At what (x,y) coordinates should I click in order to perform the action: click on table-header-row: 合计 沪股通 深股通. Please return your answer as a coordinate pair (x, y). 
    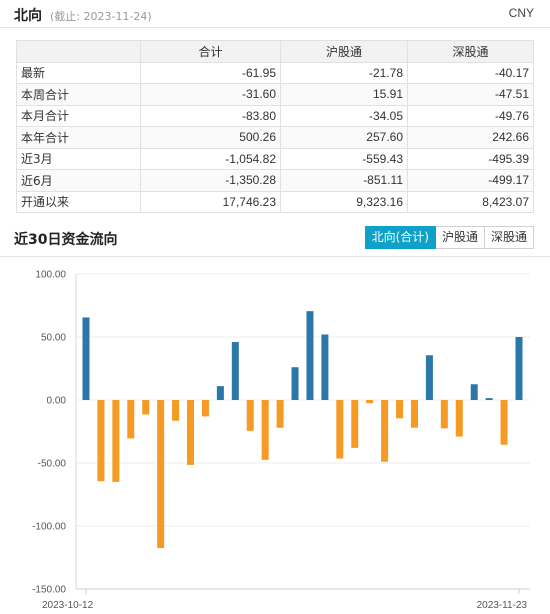
    Looking at the image, I should click on (275, 51).